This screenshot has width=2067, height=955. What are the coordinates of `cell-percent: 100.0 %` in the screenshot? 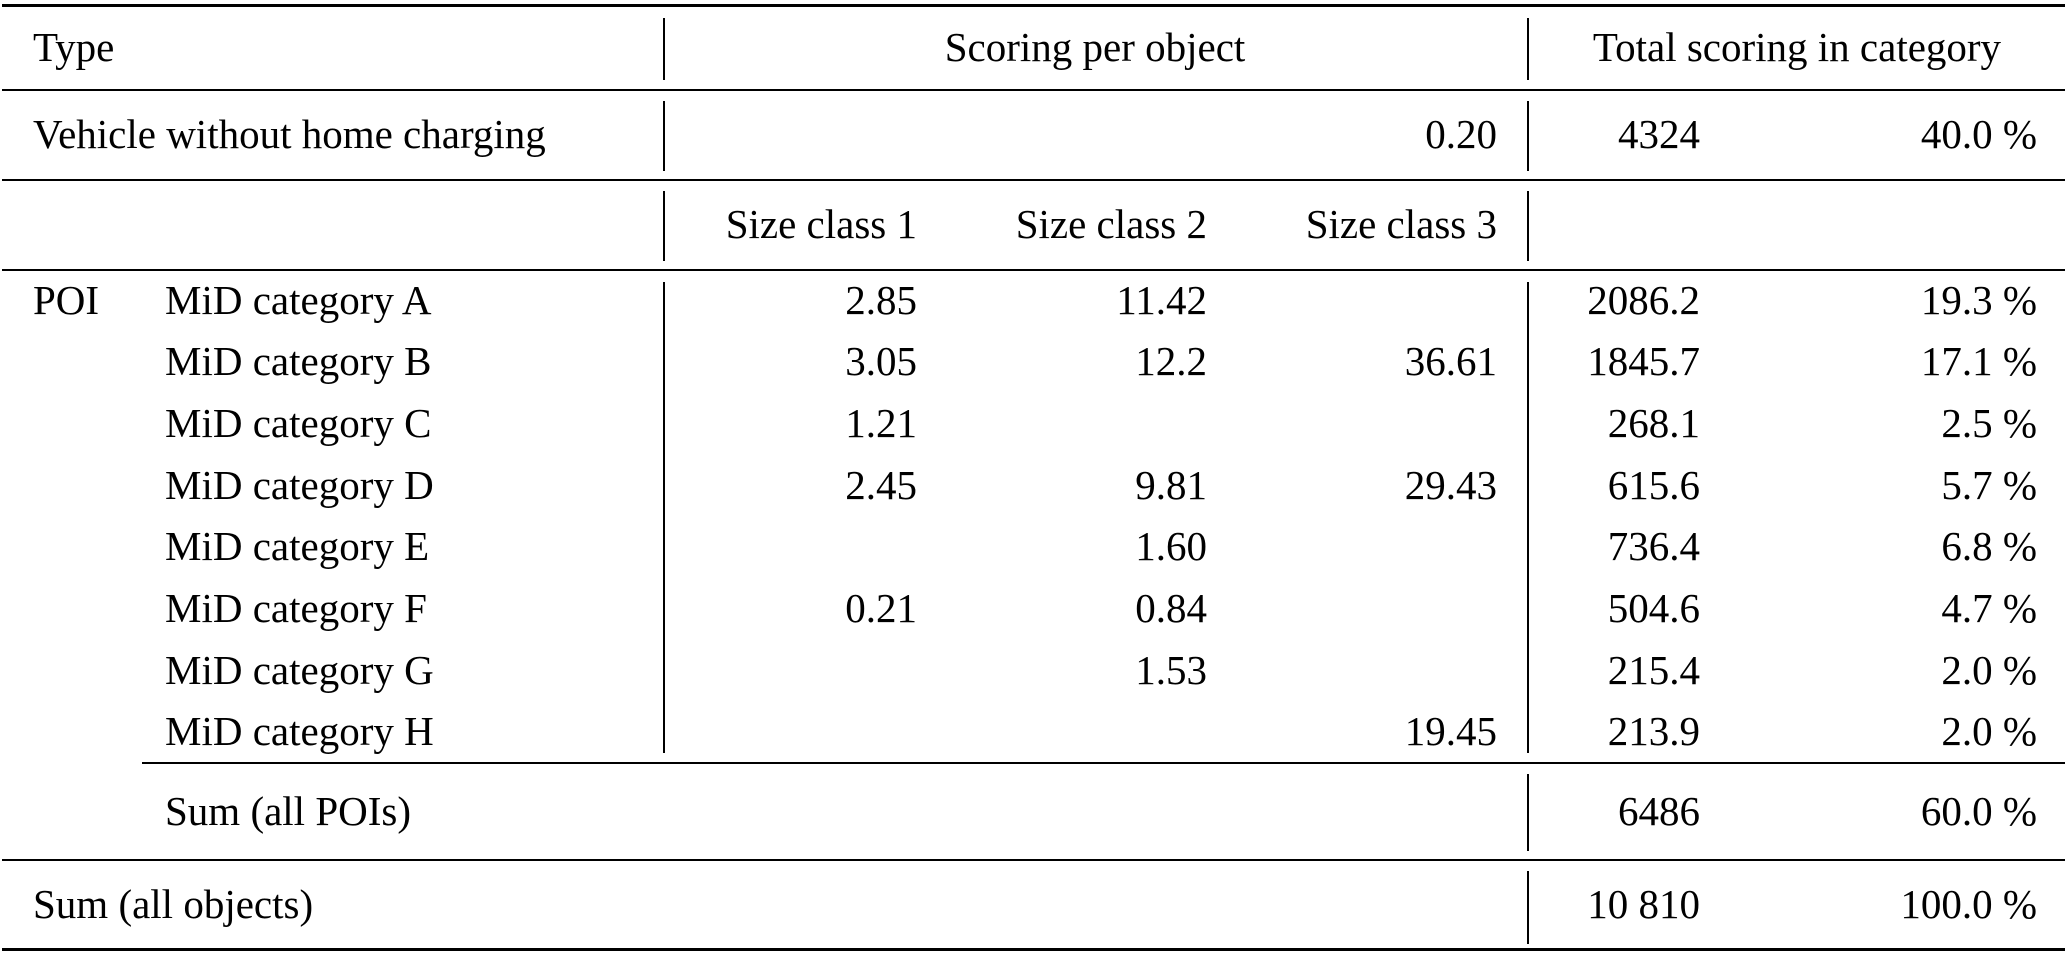 It's located at (1968, 903).